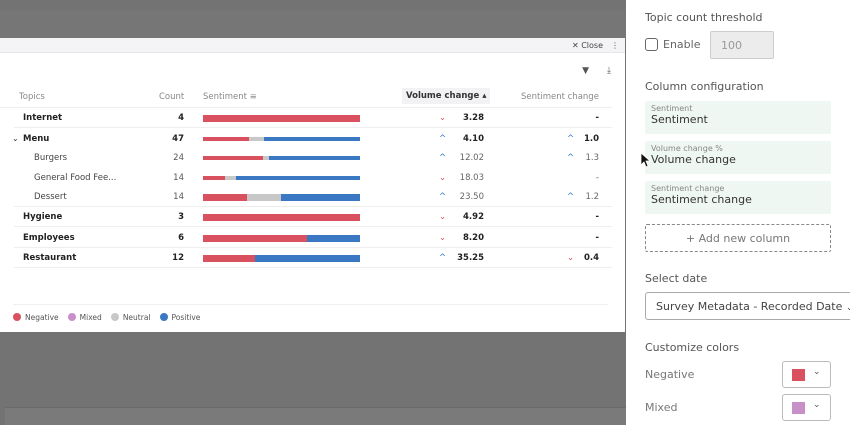 This screenshot has height=425, width=850. Describe the element at coordinates (265, 158) in the screenshot. I see `sentiment-segment-neutral` at that location.